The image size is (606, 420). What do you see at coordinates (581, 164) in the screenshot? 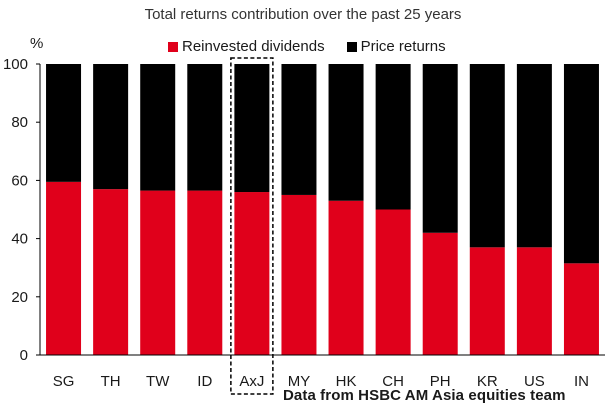
I see `bar-in-price-returns` at bounding box center [581, 164].